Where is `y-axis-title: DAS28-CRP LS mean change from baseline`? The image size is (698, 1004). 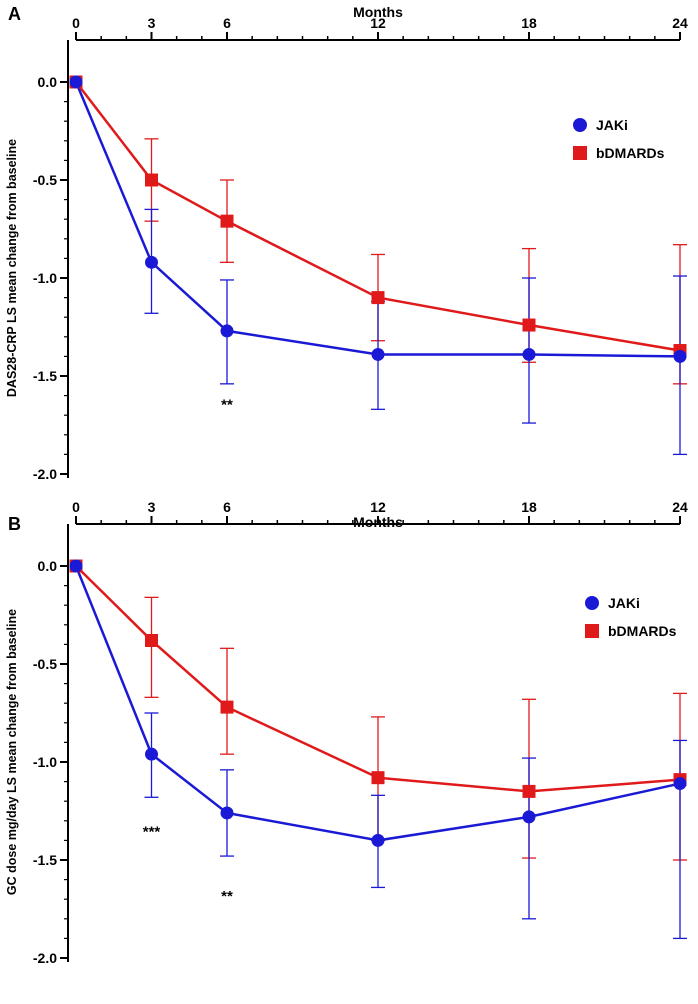 y-axis-title: DAS28-CRP LS mean change from baseline is located at coordinates (12, 268).